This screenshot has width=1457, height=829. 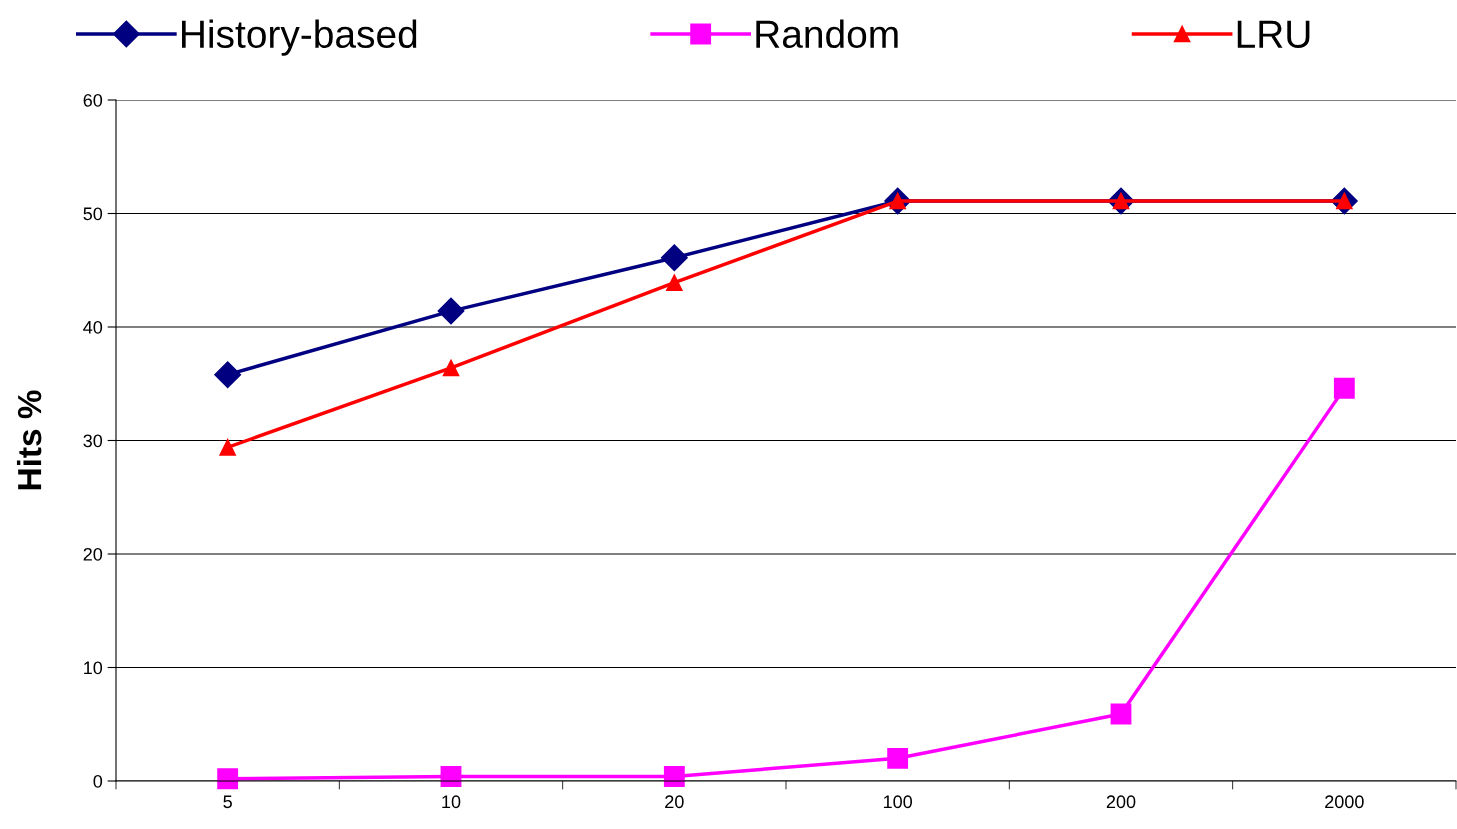 I want to click on y-tick-label: 60, so click(x=93, y=100).